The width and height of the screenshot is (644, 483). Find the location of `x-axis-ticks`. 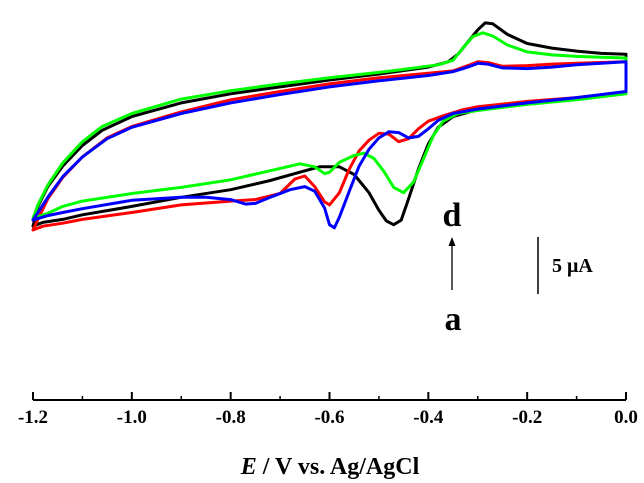

x-axis-ticks is located at coordinates (329, 396).